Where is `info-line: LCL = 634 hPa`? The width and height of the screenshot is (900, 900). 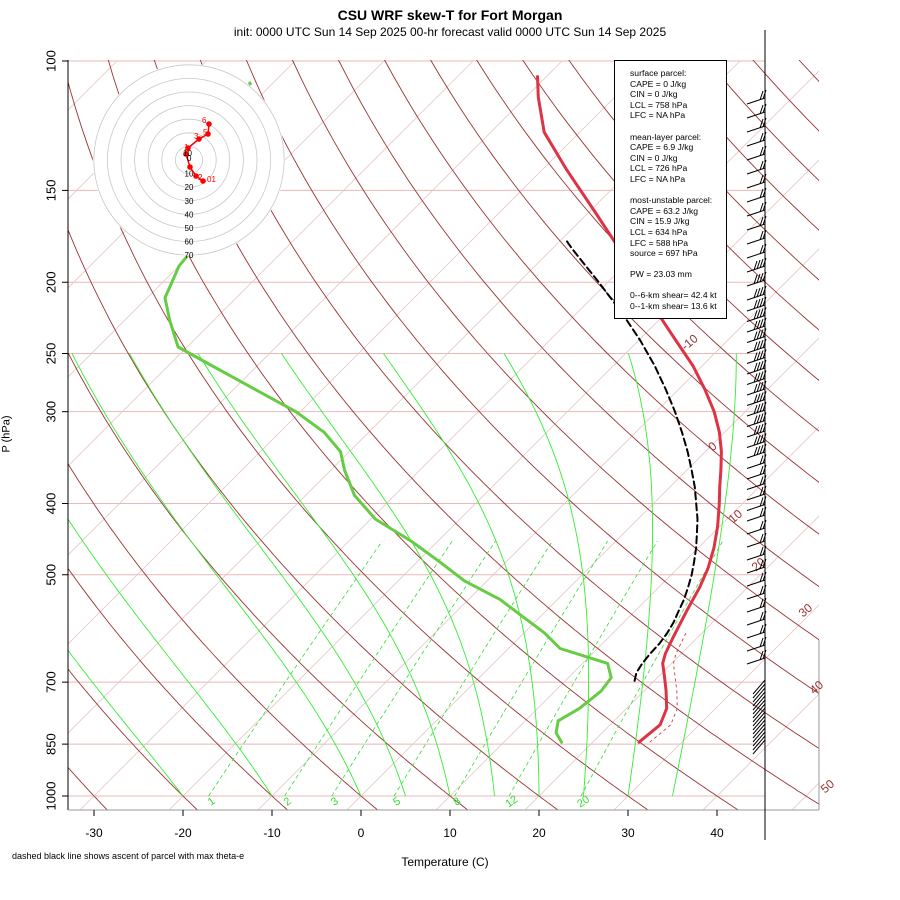
info-line: LCL = 634 hPa is located at coordinates (659, 231).